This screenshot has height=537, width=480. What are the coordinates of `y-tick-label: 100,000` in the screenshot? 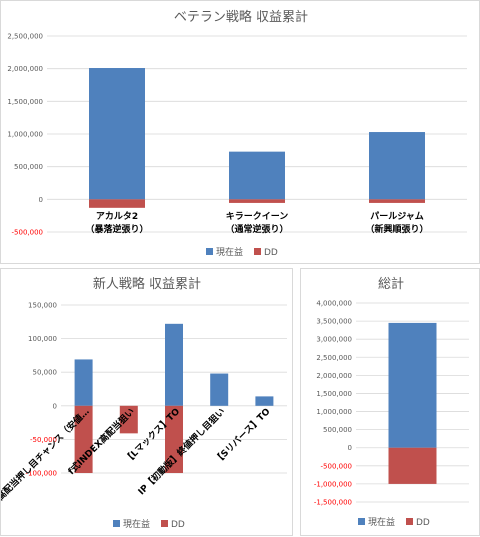 It's located at (42, 339).